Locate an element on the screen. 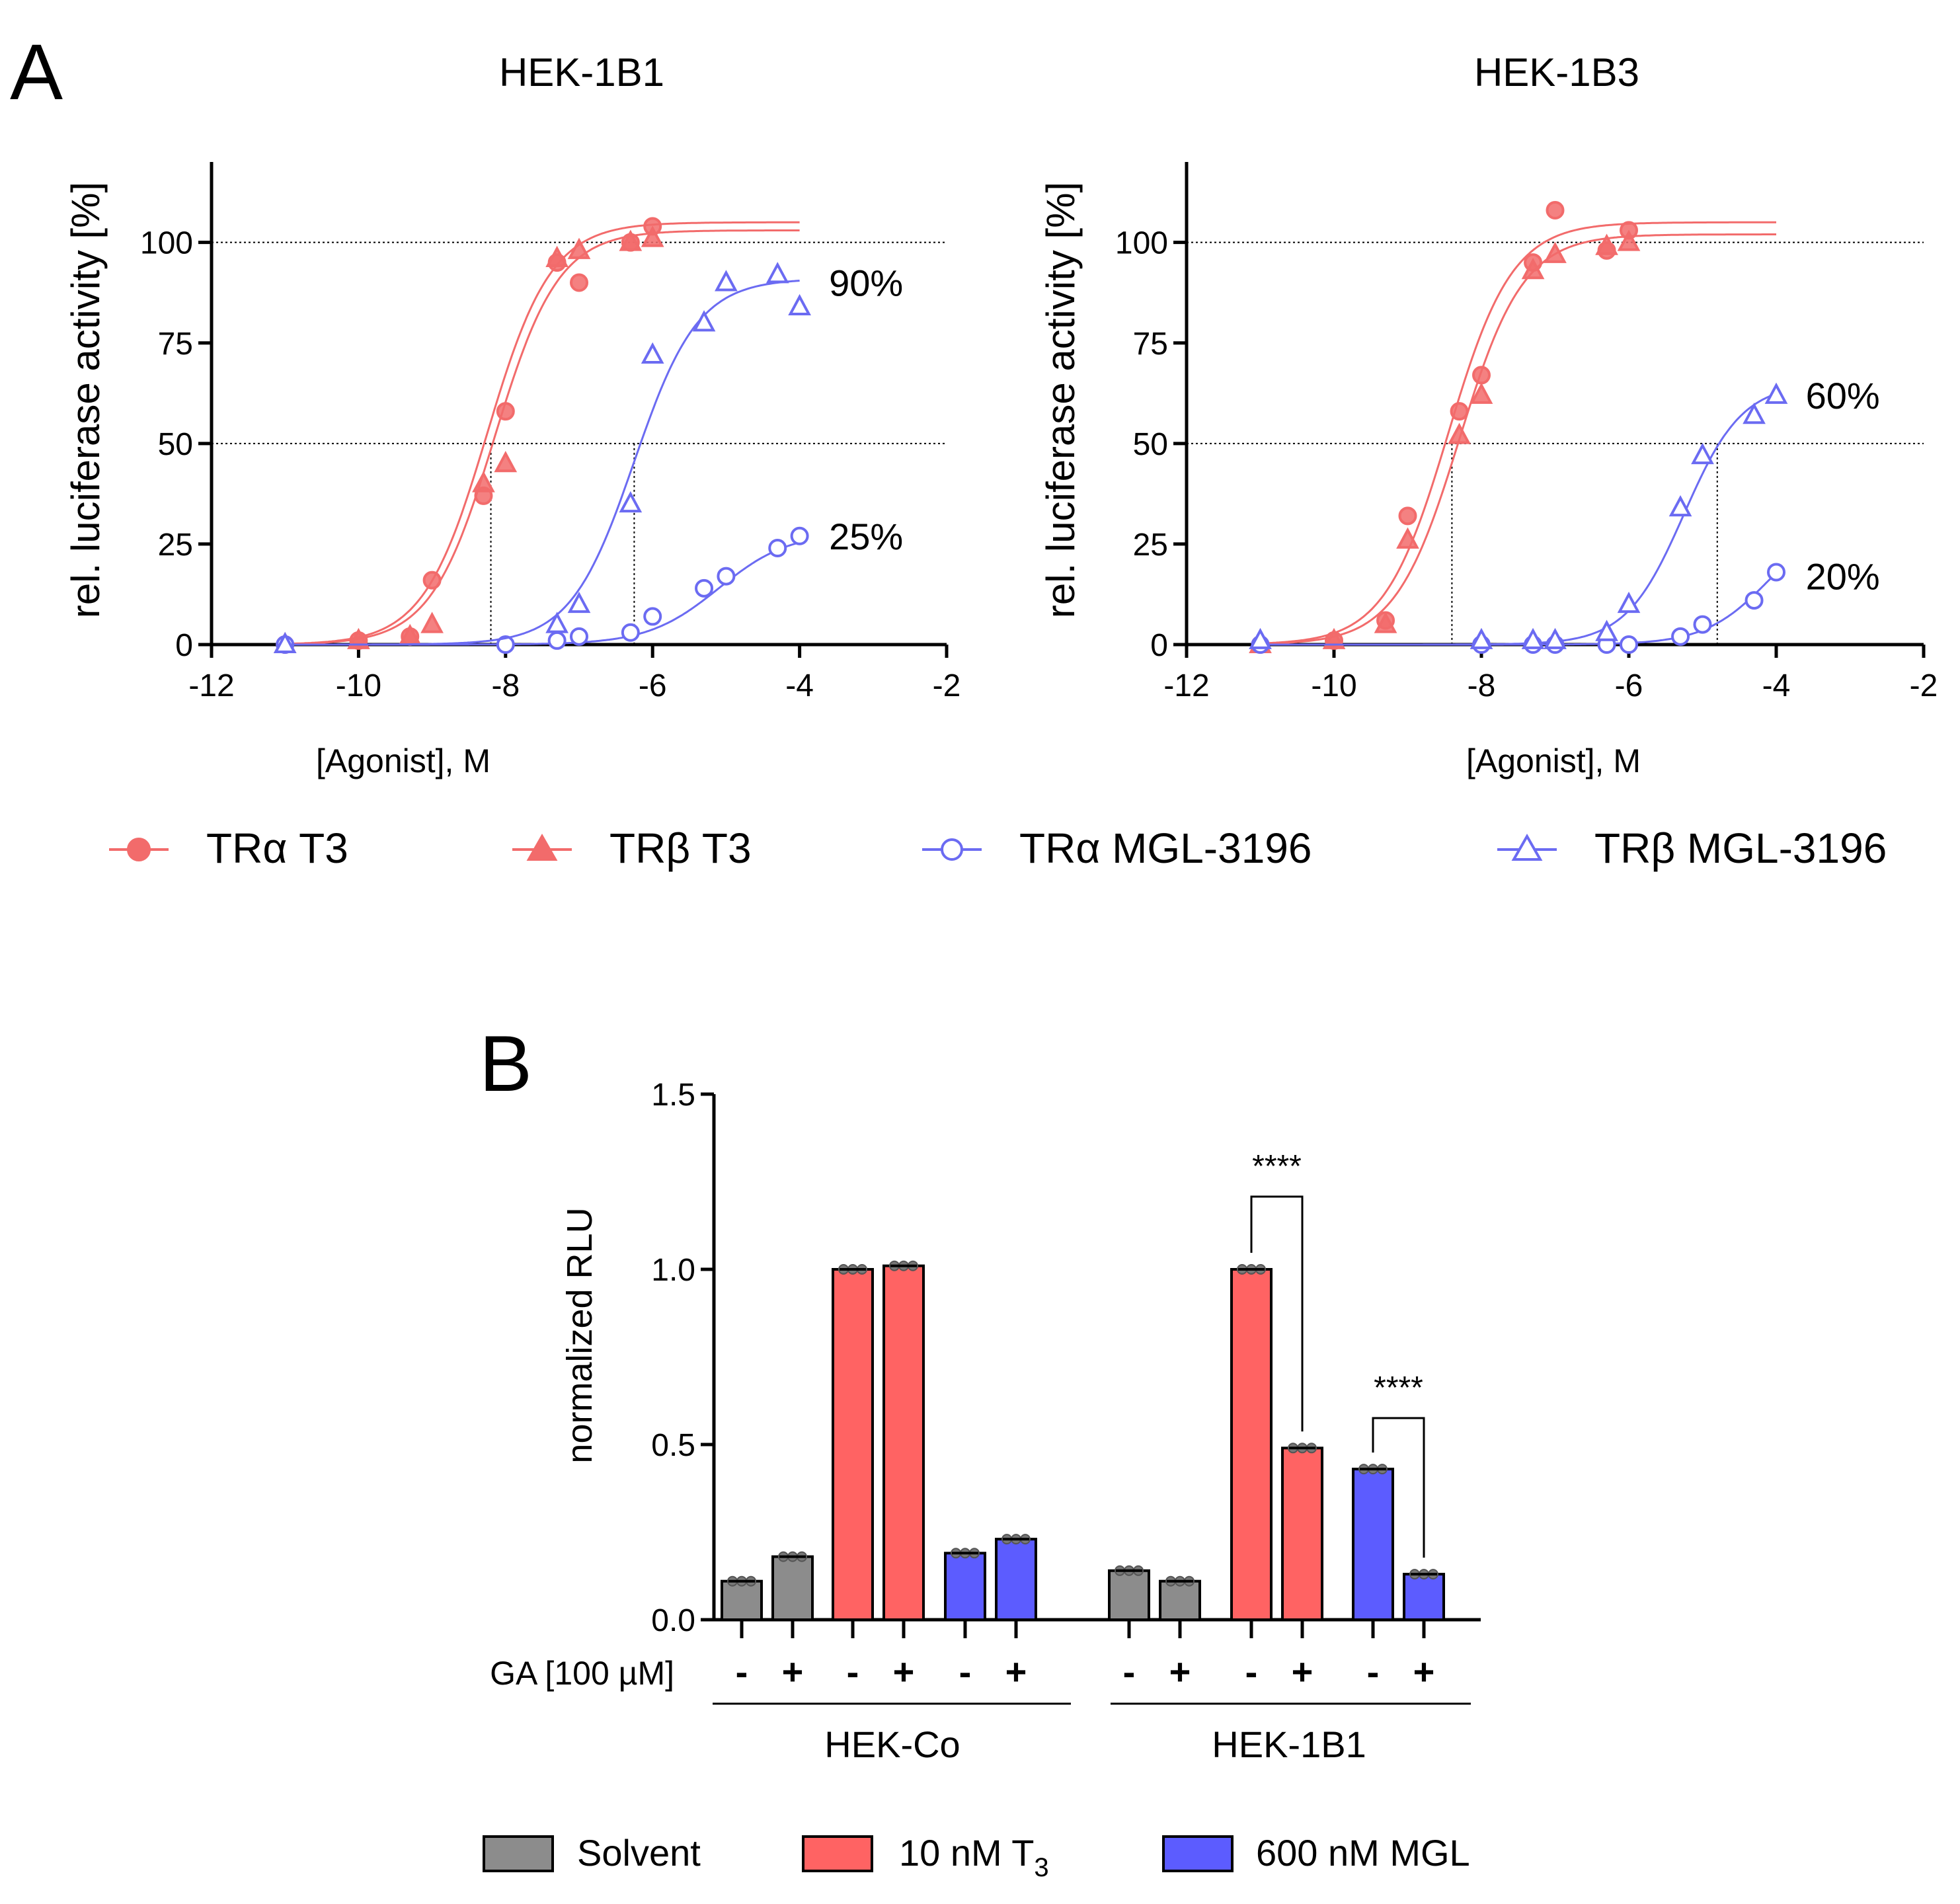 This screenshot has width=1960, height=1904. y-tick-label: 25 is located at coordinates (1150, 545).